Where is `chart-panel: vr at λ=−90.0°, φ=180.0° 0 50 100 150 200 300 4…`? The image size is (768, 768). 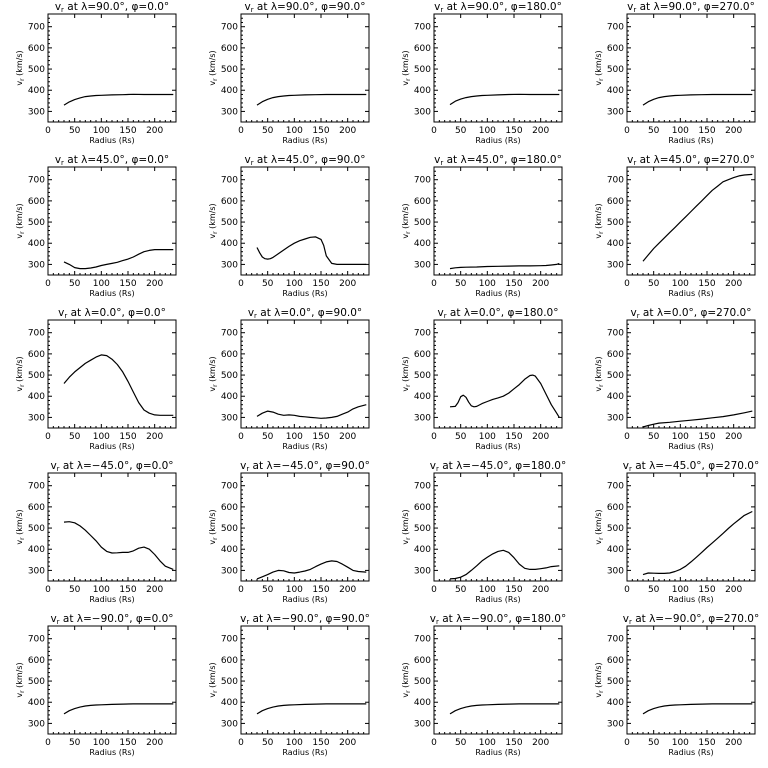 chart-panel: vr at λ=−90.0°, φ=180.0° 0 50 100 150 200 300 4… is located at coordinates (483, 685).